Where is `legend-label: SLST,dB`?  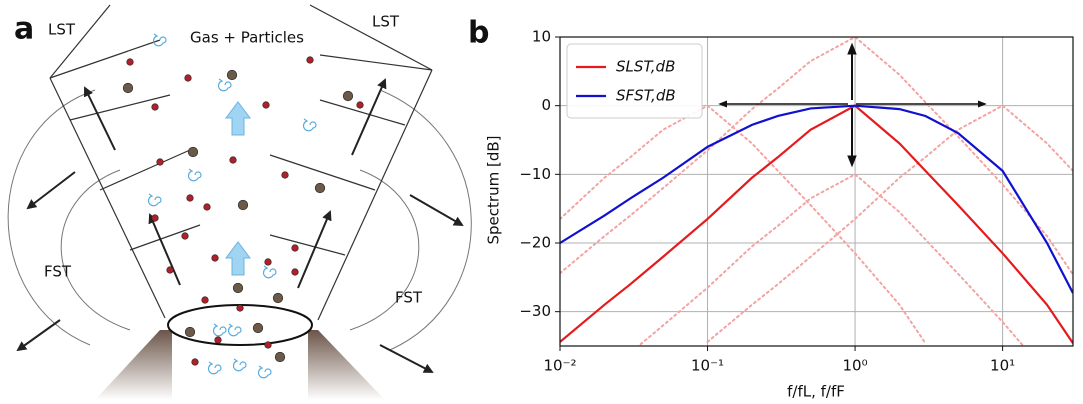
legend-label: SLST,dB is located at coordinates (645, 67).